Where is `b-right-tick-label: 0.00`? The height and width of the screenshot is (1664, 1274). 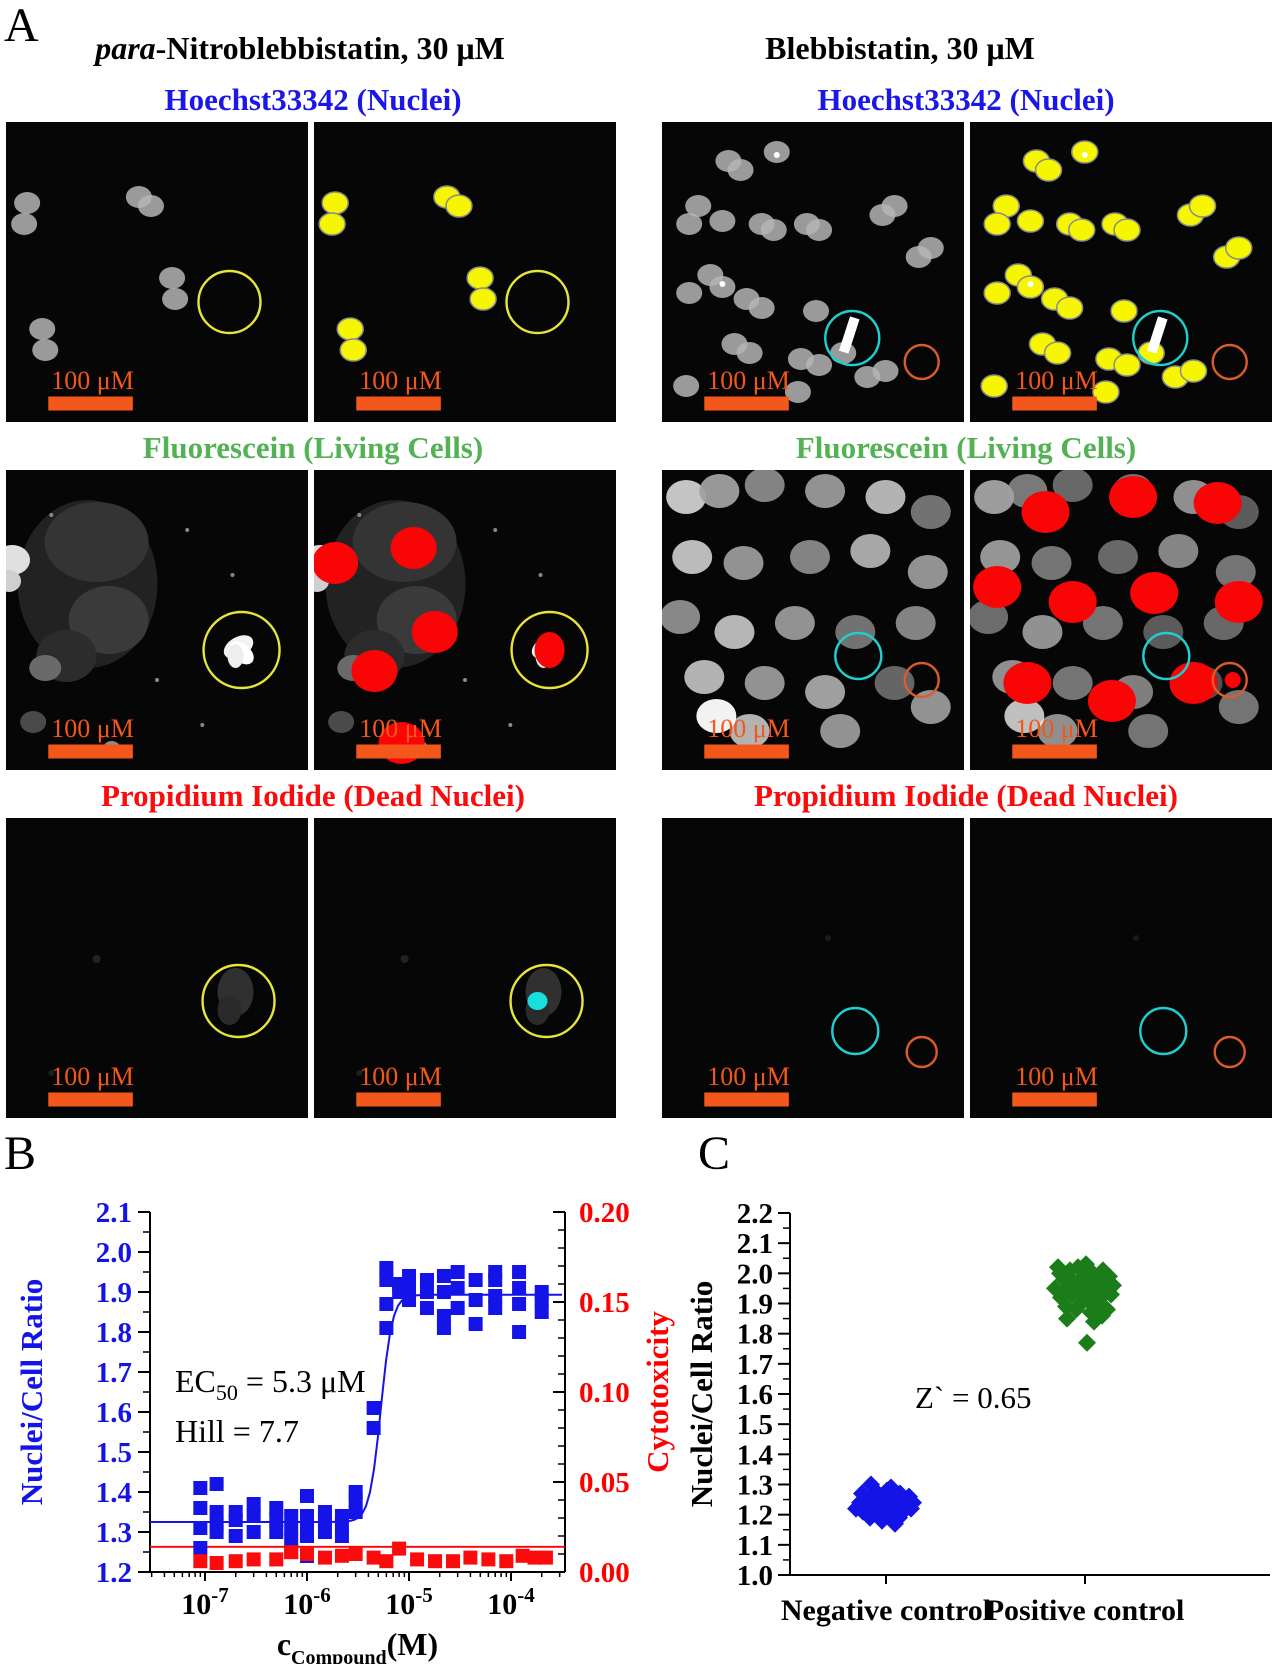
b-right-tick-label: 0.00 is located at coordinates (604, 1573).